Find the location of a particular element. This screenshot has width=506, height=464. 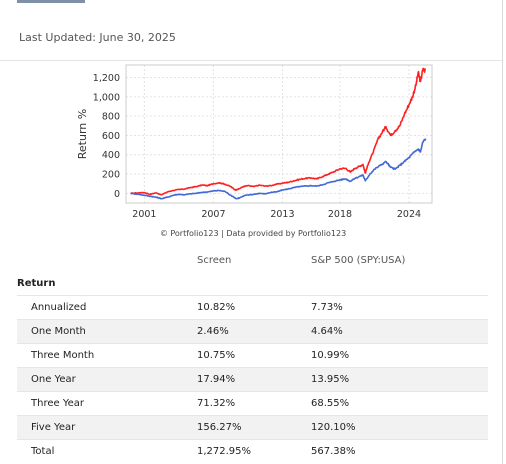

benchmark-value: 7.73% is located at coordinates (399, 307).